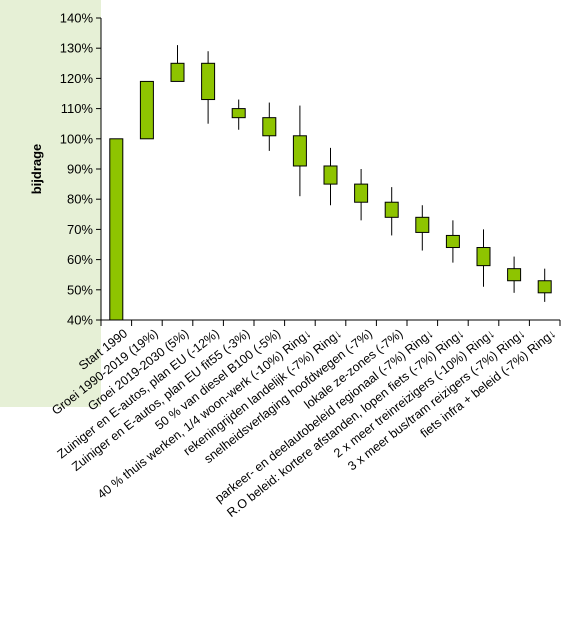 This screenshot has width=573, height=628. I want to click on y-tick-label: 140%, so click(77, 18).